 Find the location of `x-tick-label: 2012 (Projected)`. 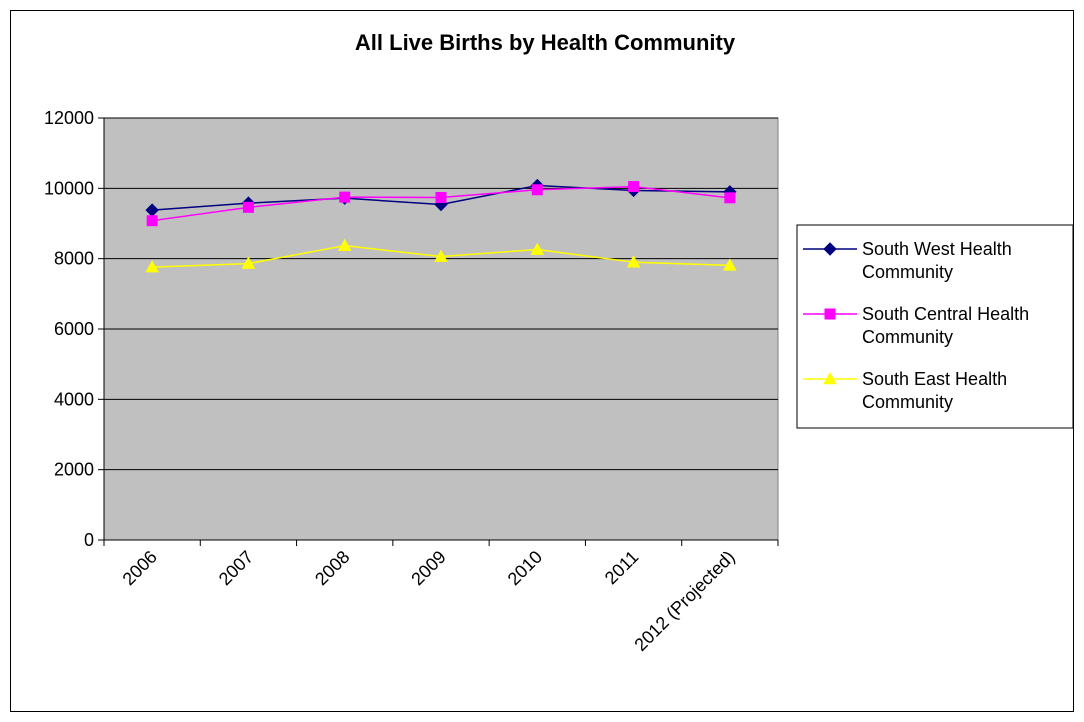

x-tick-label: 2012 (Projected) is located at coordinates (684, 601).